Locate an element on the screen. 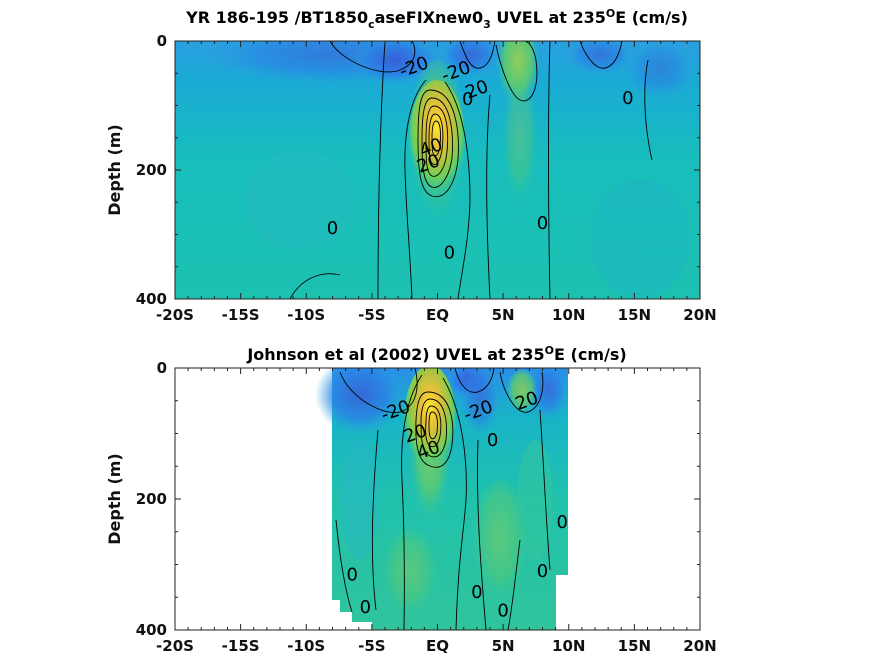 This screenshot has width=875, height=656. panel-top-x-tick-label: 5N is located at coordinates (503, 315).